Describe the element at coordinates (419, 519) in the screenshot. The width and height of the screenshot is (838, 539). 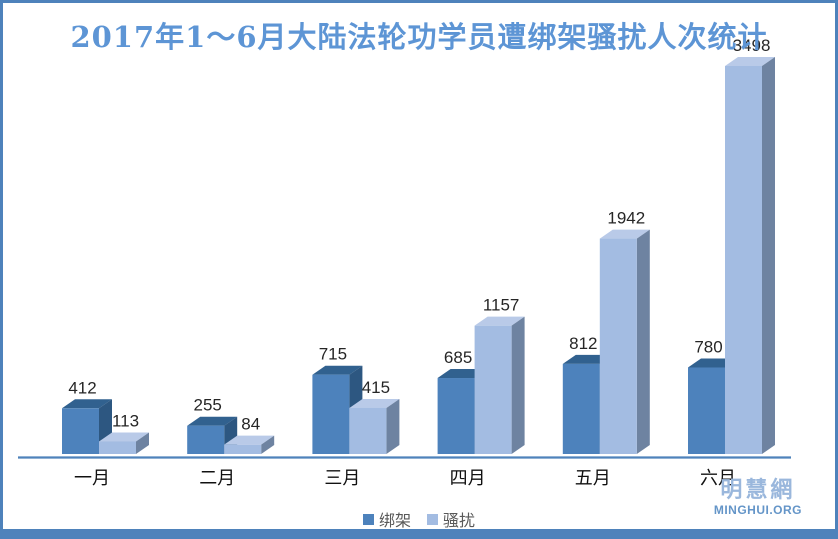
I see `legend: 绑架 骚扰` at that location.